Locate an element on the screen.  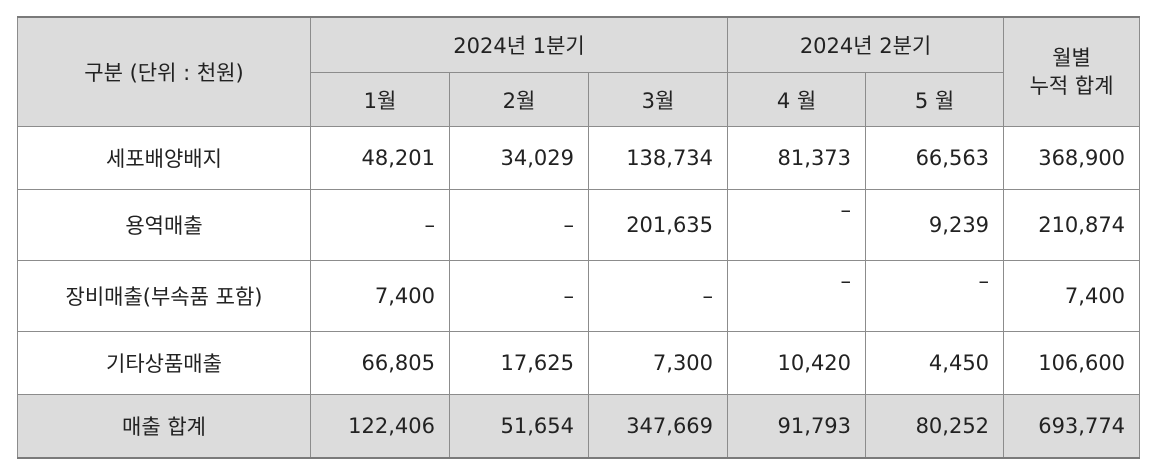
total-cell: 80,252 is located at coordinates (935, 426).